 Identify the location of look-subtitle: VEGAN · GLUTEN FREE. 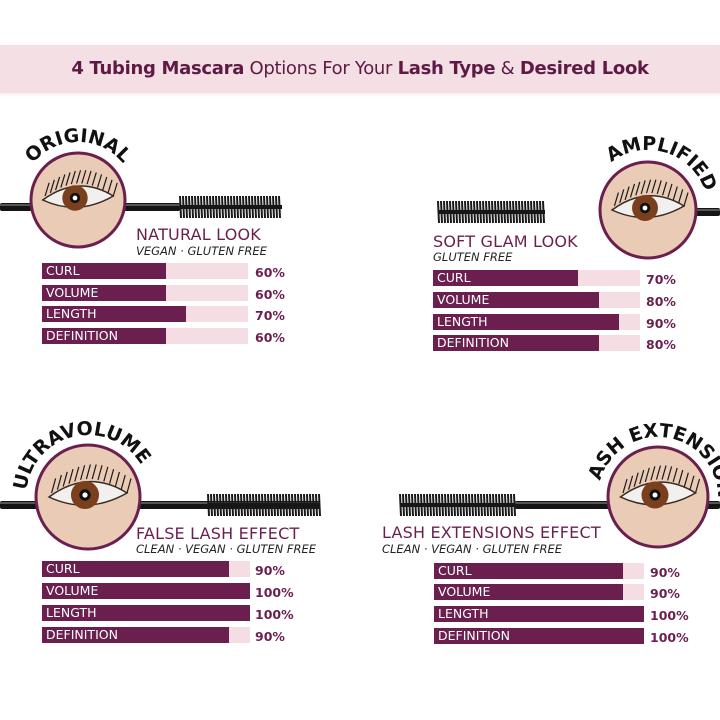
(201, 251).